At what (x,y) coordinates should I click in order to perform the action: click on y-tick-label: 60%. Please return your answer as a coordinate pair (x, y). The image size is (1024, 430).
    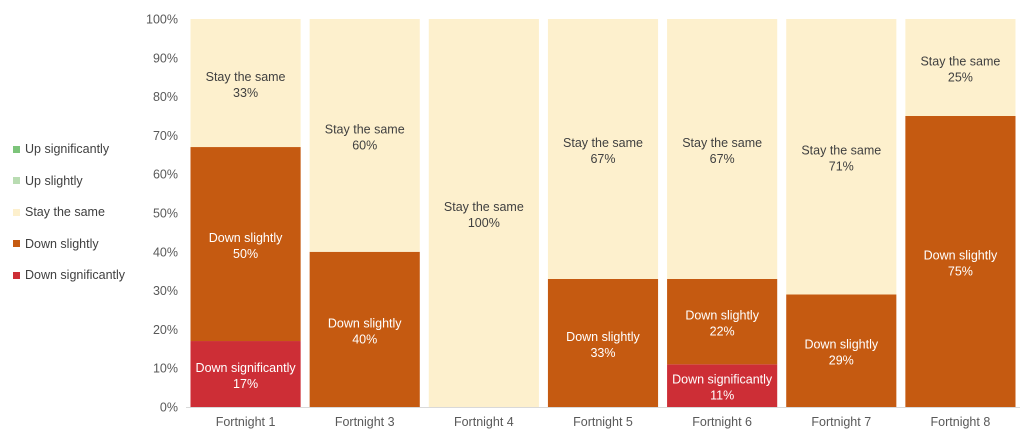
    Looking at the image, I should click on (165, 175).